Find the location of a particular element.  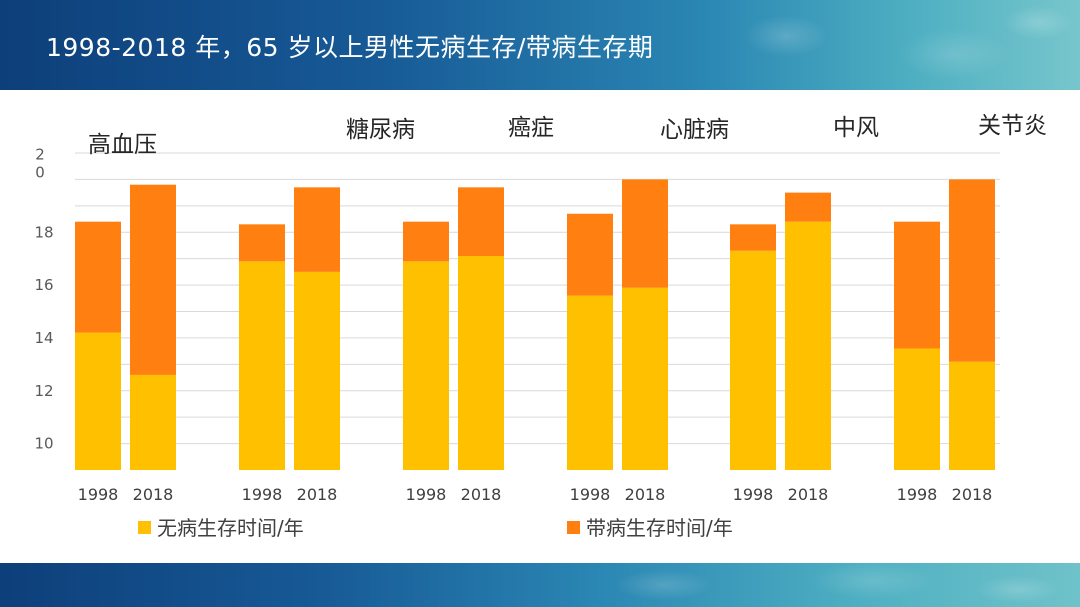

group-label: 癌症 is located at coordinates (531, 128).